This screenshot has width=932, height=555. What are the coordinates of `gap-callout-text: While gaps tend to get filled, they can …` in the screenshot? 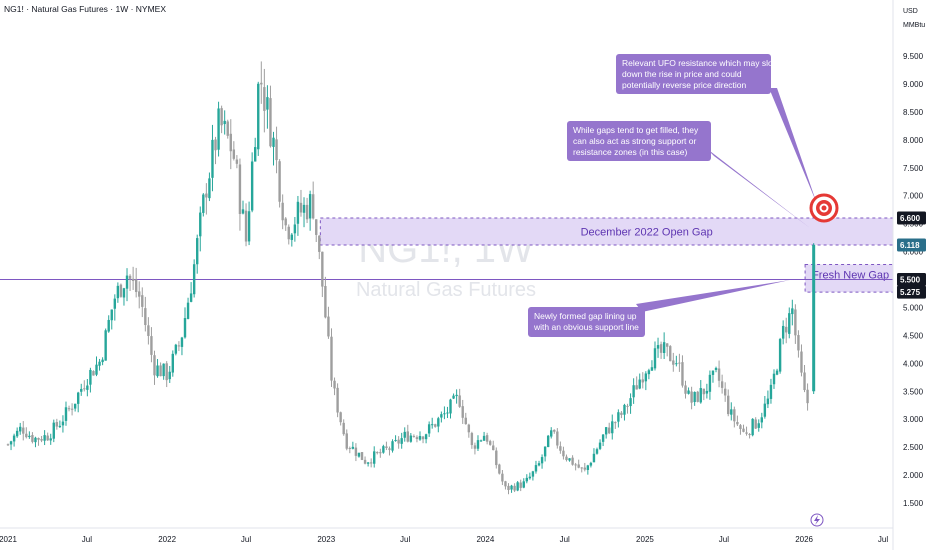 It's located at (637, 141).